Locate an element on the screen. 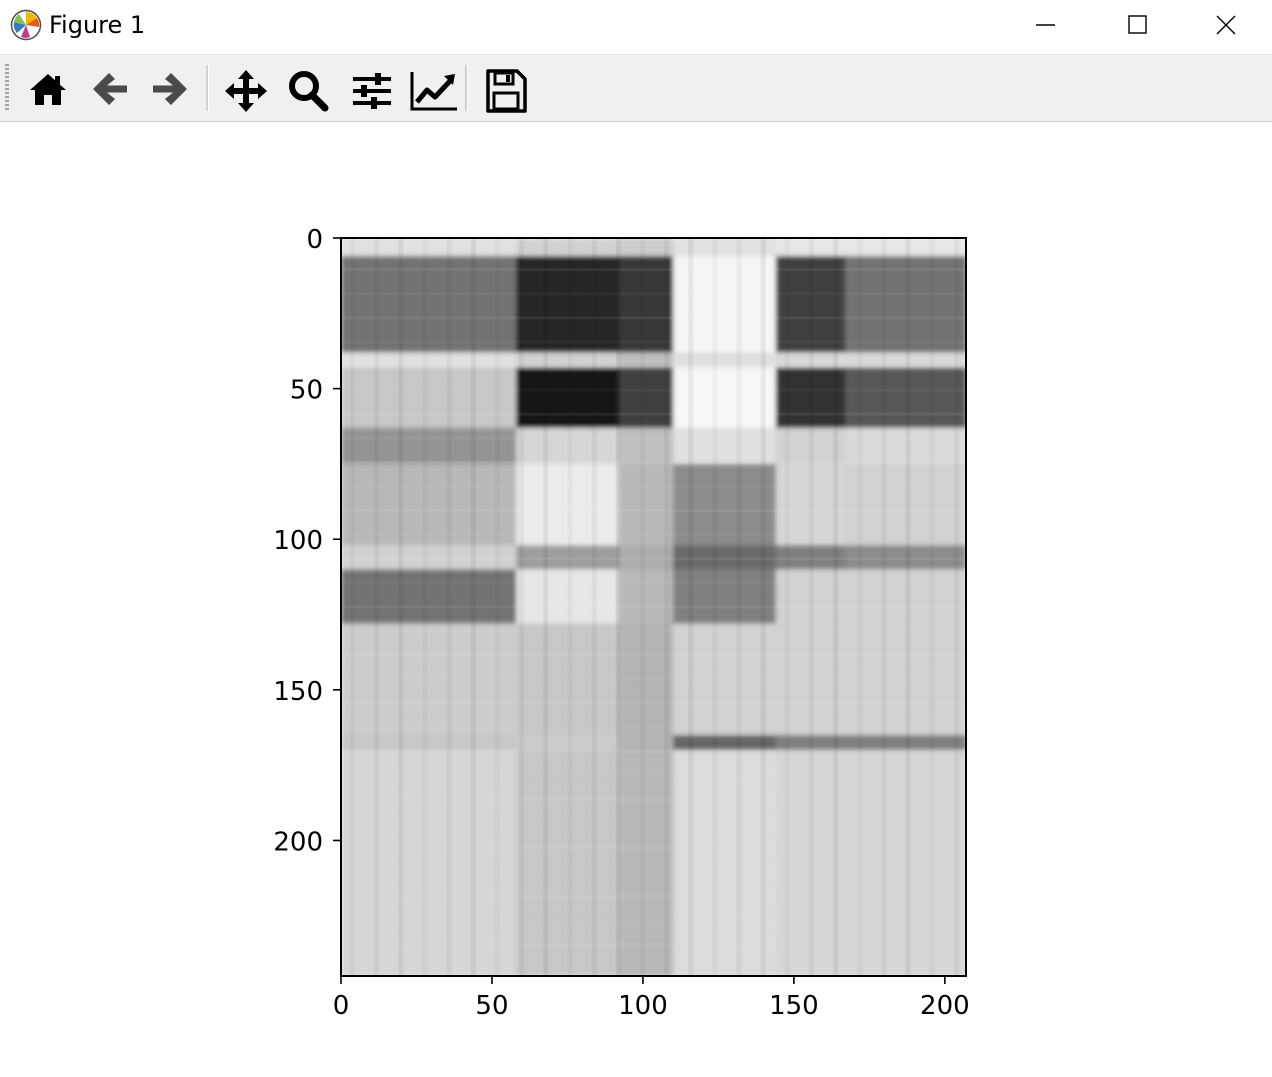  edit-axes-button is located at coordinates (430, 88).